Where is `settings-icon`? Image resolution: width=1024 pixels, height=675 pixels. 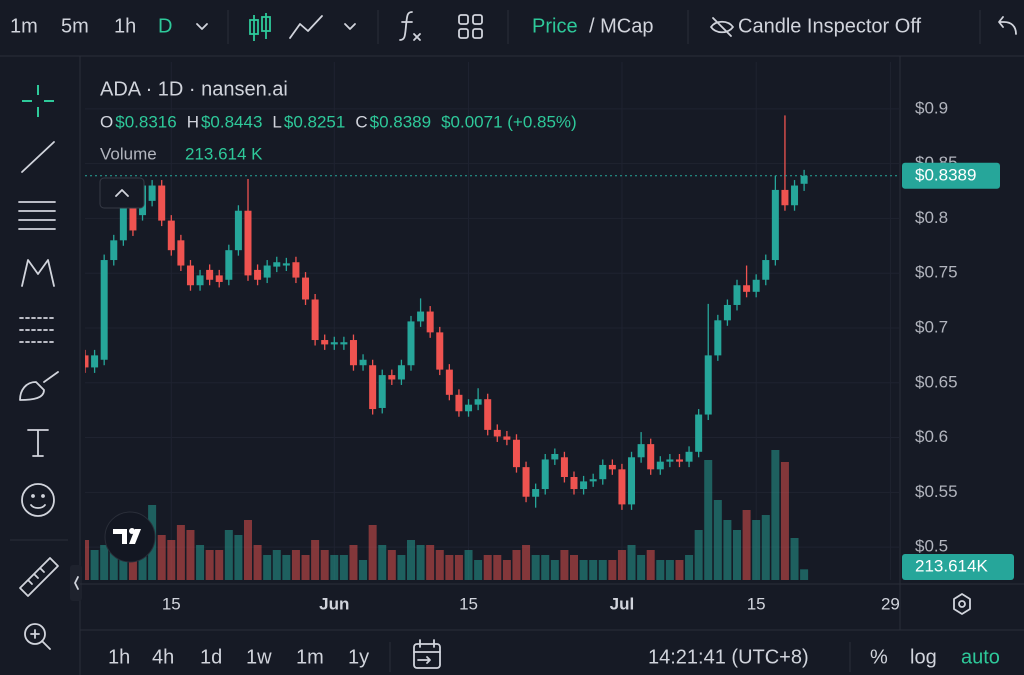
settings-icon is located at coordinates (962, 604).